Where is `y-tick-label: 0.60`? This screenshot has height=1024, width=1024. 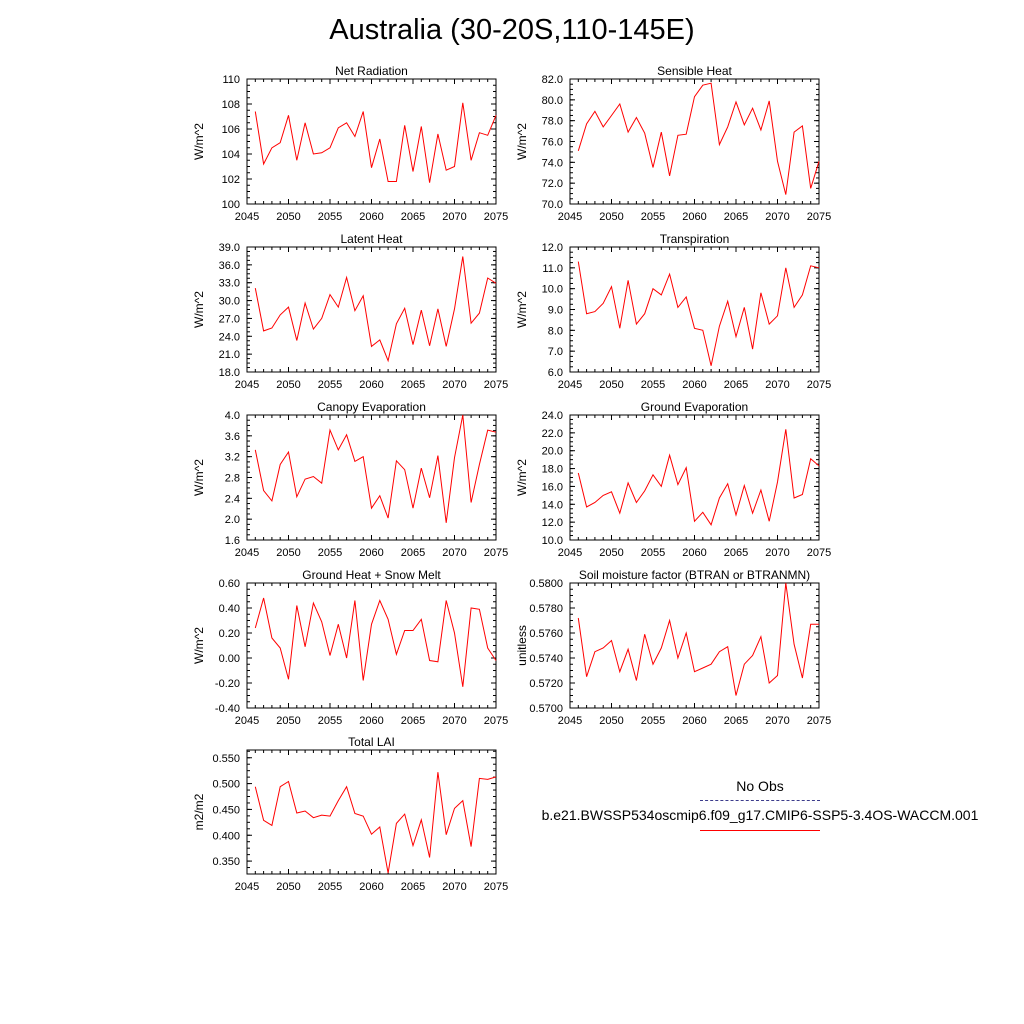 y-tick-label: 0.60 is located at coordinates (229, 584).